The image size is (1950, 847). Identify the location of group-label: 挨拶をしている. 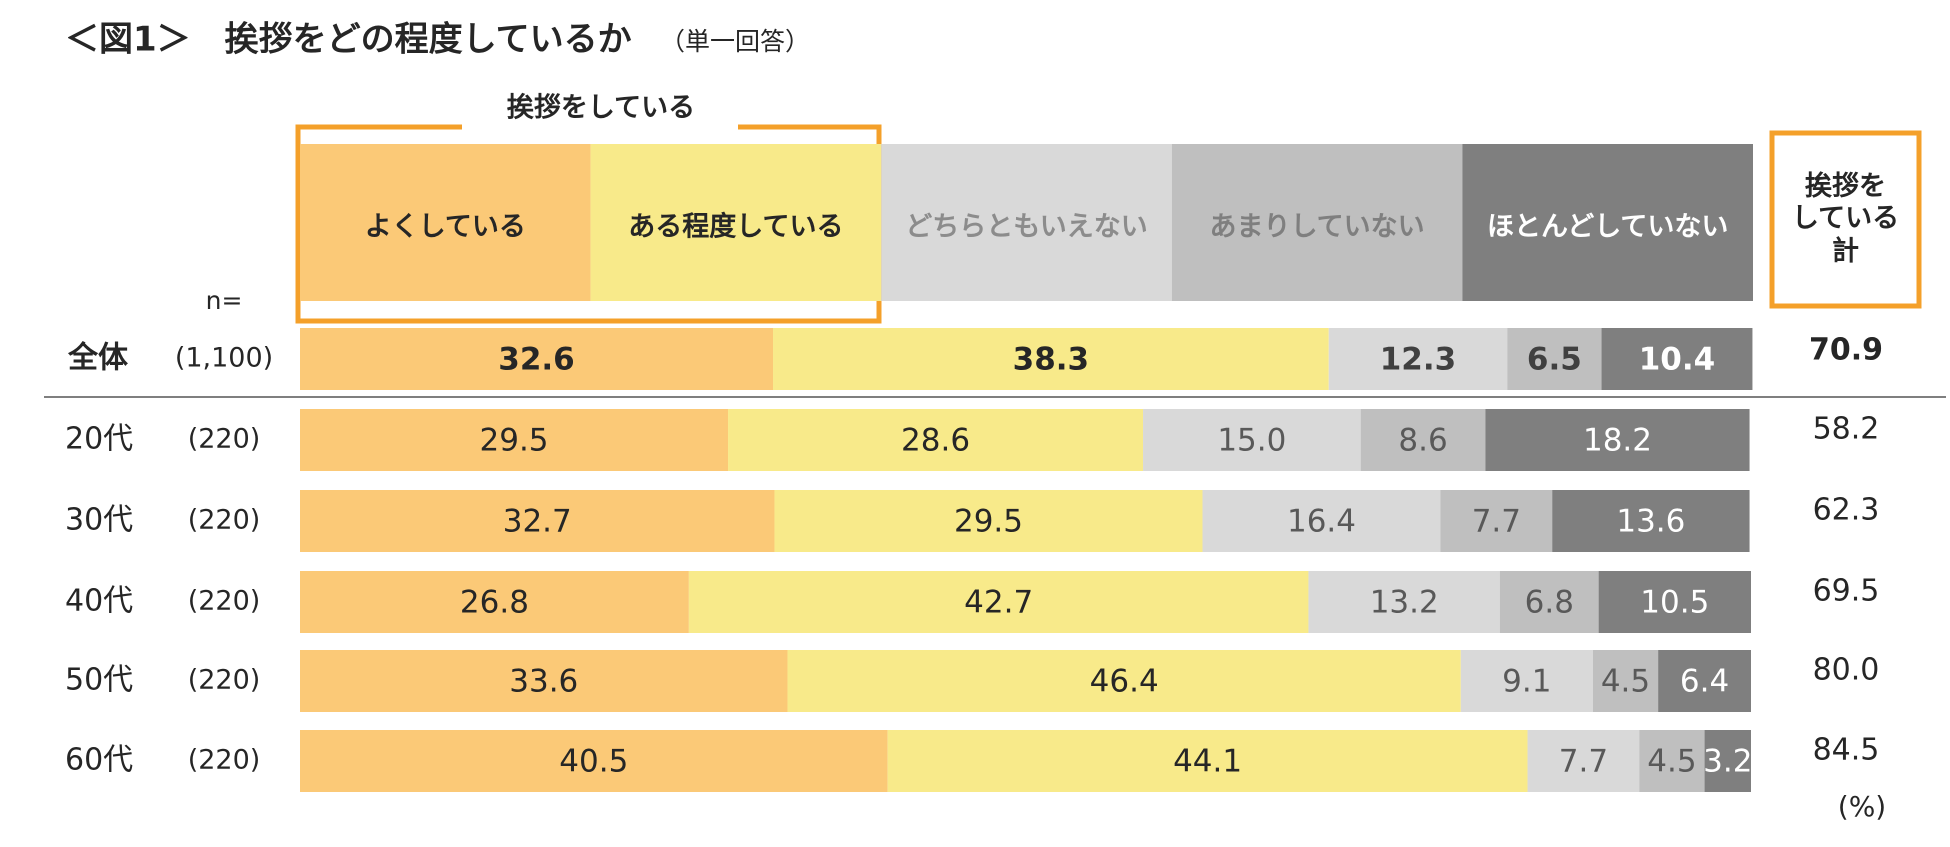
(601, 108).